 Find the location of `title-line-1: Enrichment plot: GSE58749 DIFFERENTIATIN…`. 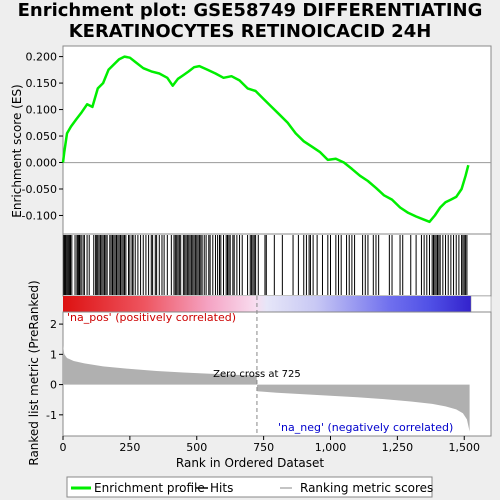

title-line-1: Enrichment plot: GSE58749 DIFFERENTIATIN… is located at coordinates (250, 10).